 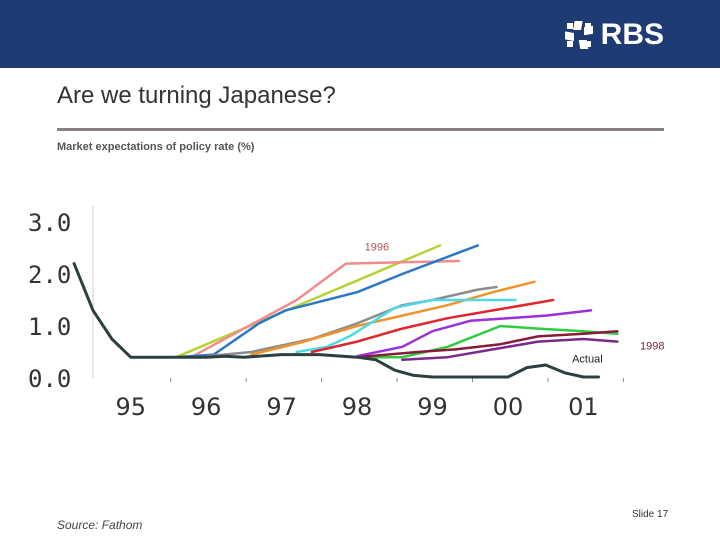 I want to click on annotation-actual: Actual, so click(x=587, y=359).